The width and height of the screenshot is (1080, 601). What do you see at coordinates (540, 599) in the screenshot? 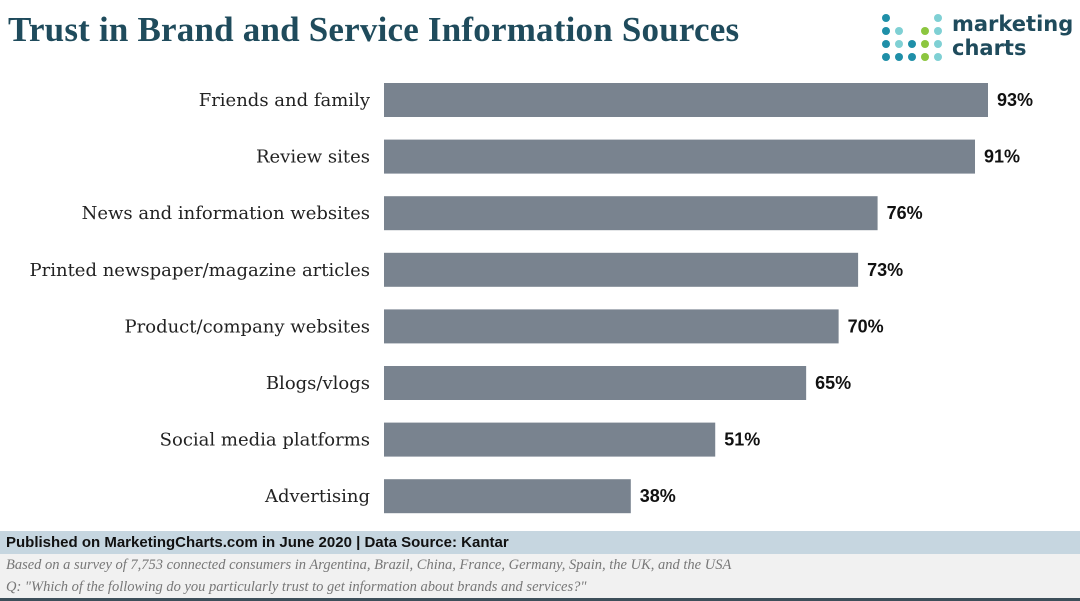
I see `bottom-rule` at bounding box center [540, 599].